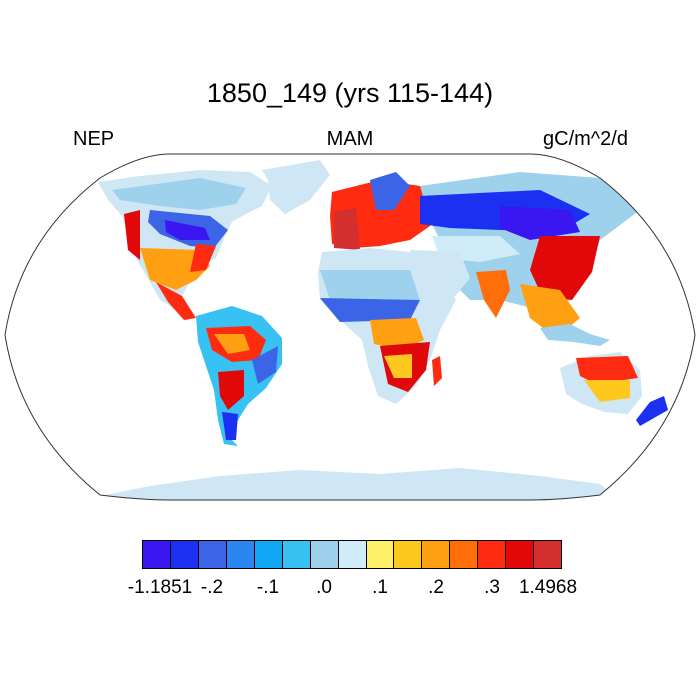  What do you see at coordinates (370, 310) in the screenshot?
I see `sahel-blue` at bounding box center [370, 310].